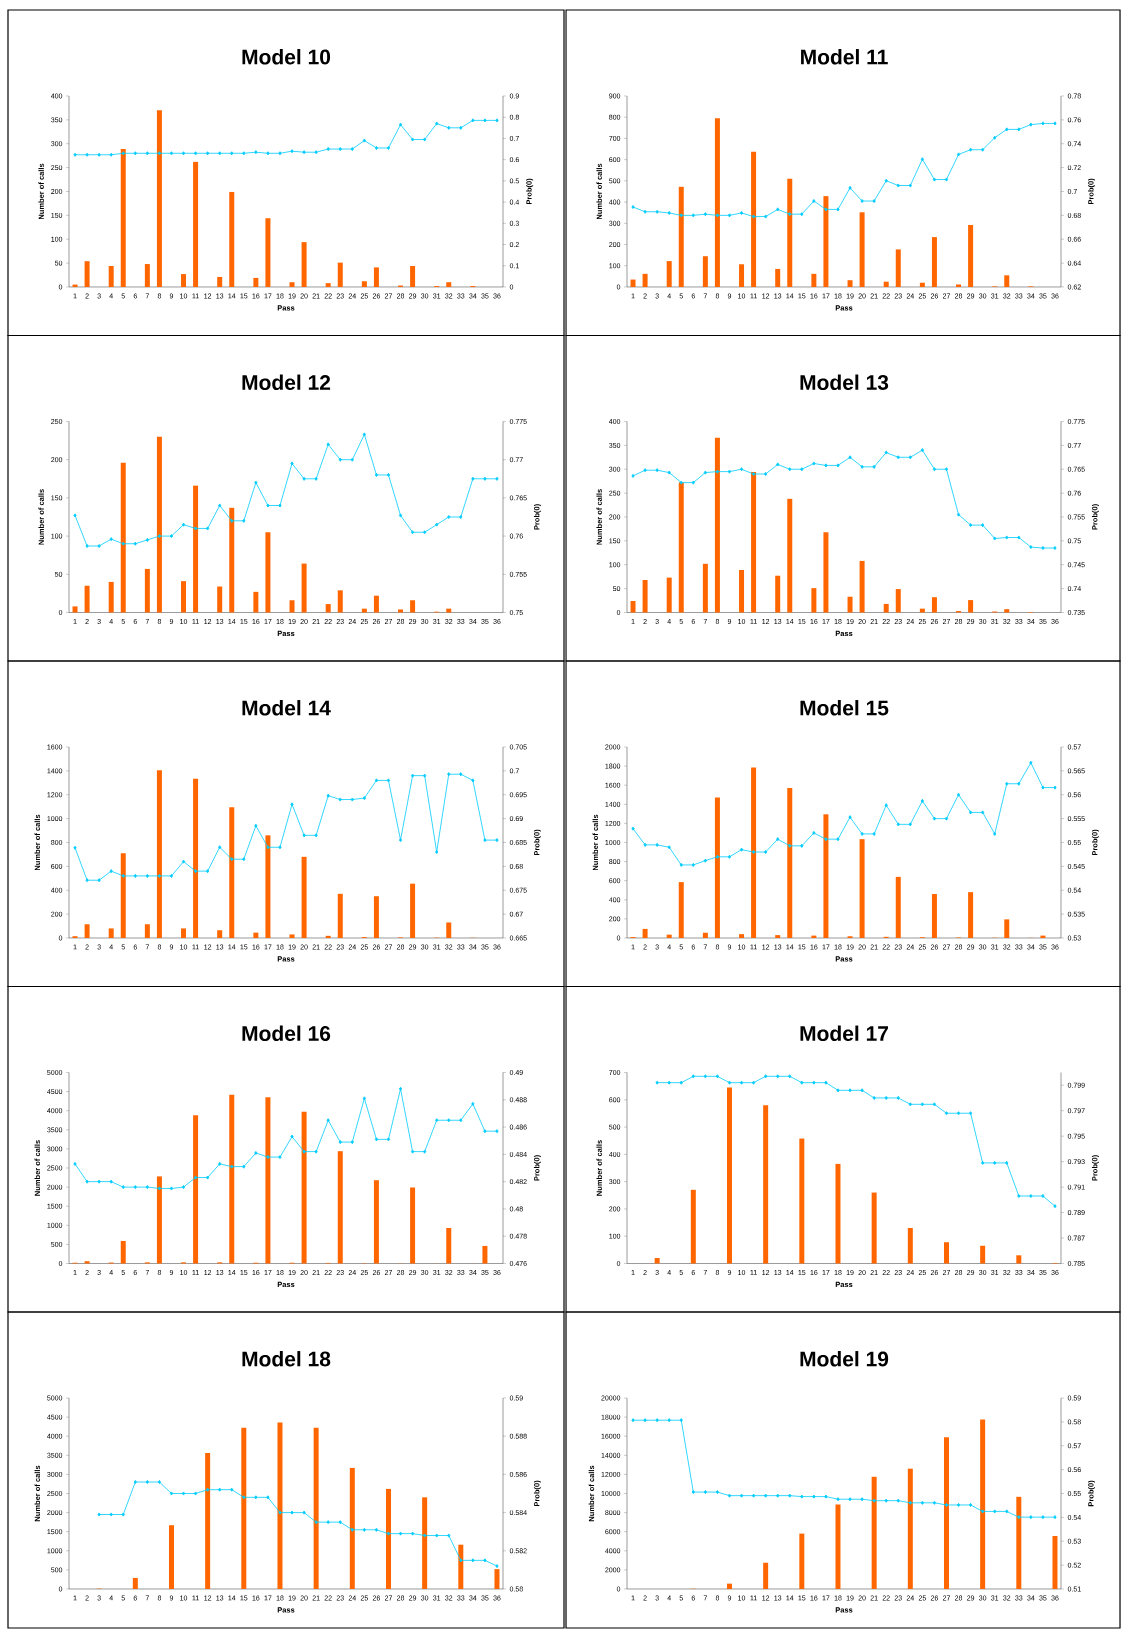 This screenshot has height=1629, width=1121. What do you see at coordinates (844, 1359) in the screenshot?
I see `chart-title: Model 19` at bounding box center [844, 1359].